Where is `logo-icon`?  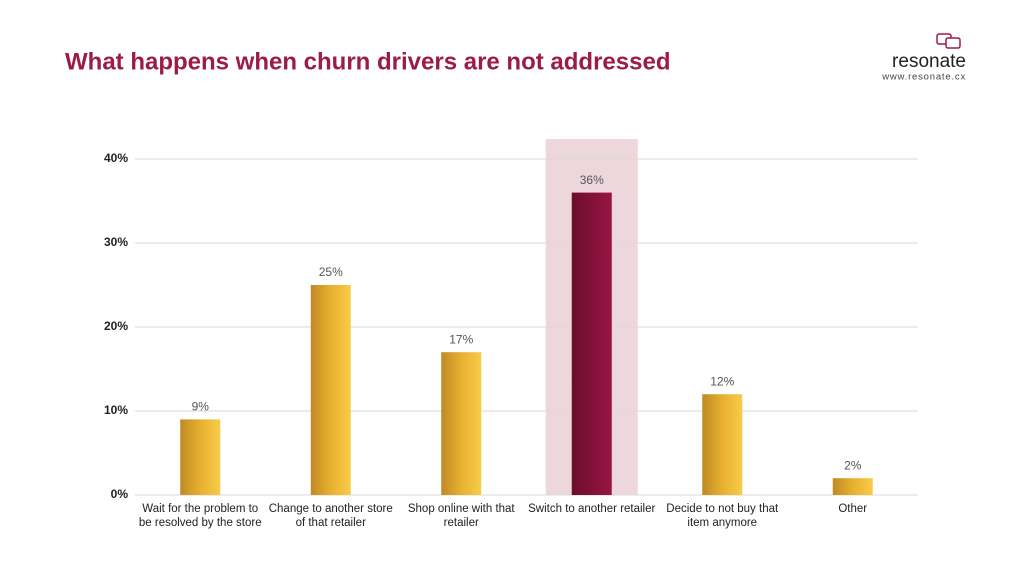 logo-icon is located at coordinates (953, 43).